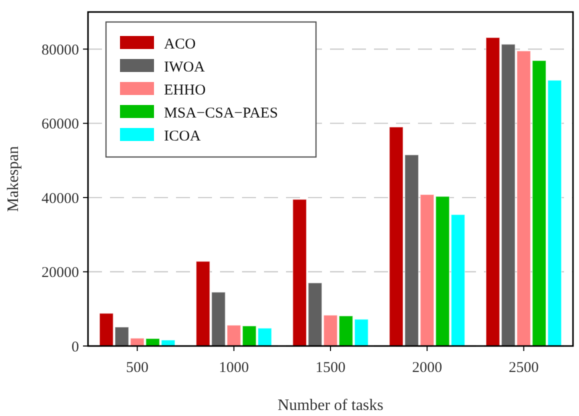 The image size is (579, 416). What do you see at coordinates (184, 67) in the screenshot?
I see `legend-label: IWOA` at bounding box center [184, 67].